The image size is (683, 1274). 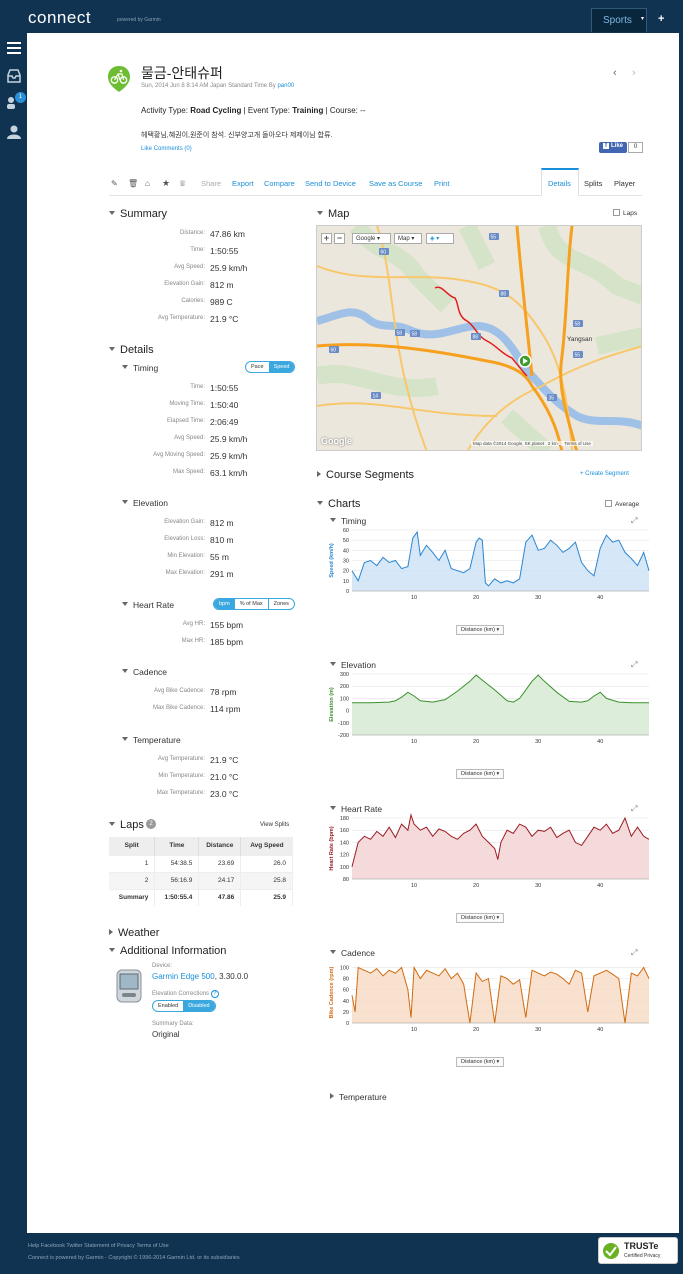 What do you see at coordinates (167, 951) in the screenshot?
I see `additional-info-header: Additional Information` at bounding box center [167, 951].